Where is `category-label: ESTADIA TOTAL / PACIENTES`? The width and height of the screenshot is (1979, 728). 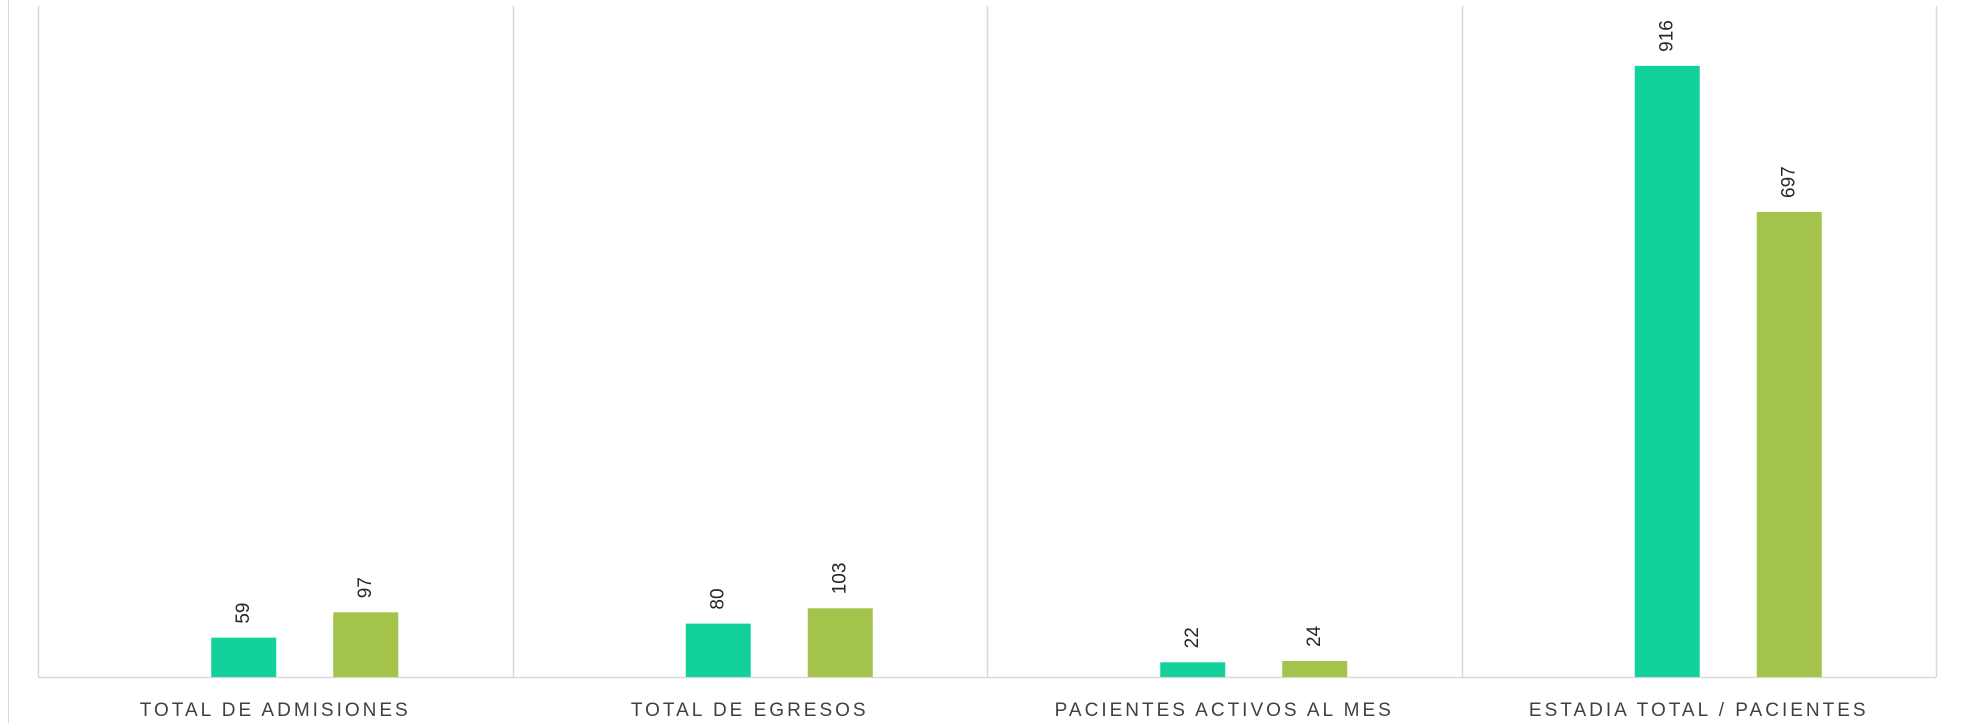
category-label: ESTADIA TOTAL / PACIENTES is located at coordinates (1699, 710).